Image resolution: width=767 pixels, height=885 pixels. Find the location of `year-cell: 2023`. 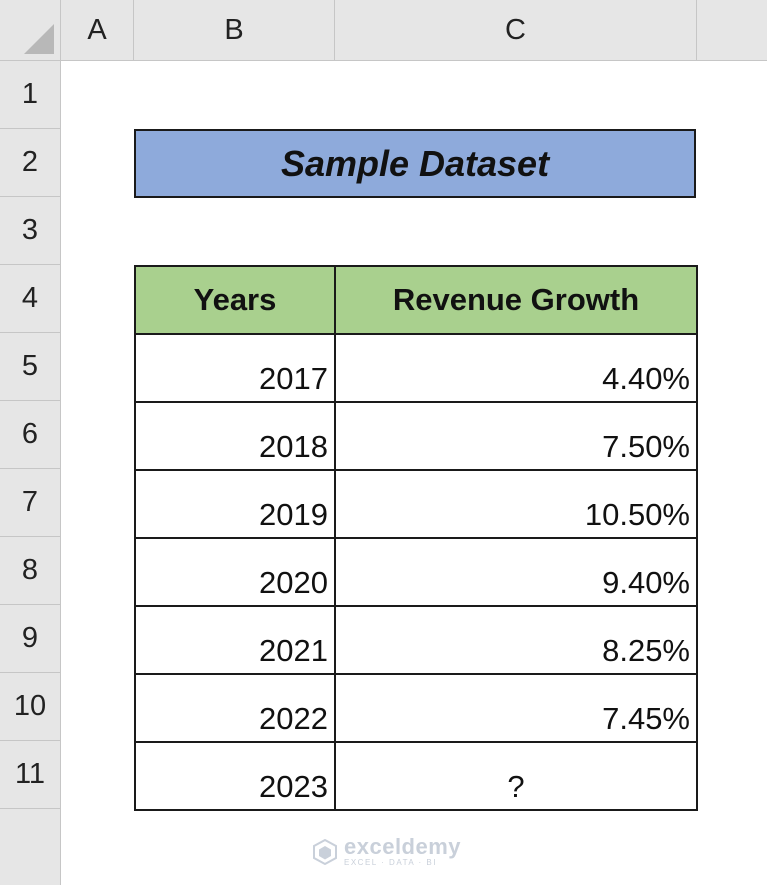

year-cell: 2023 is located at coordinates (235, 776).